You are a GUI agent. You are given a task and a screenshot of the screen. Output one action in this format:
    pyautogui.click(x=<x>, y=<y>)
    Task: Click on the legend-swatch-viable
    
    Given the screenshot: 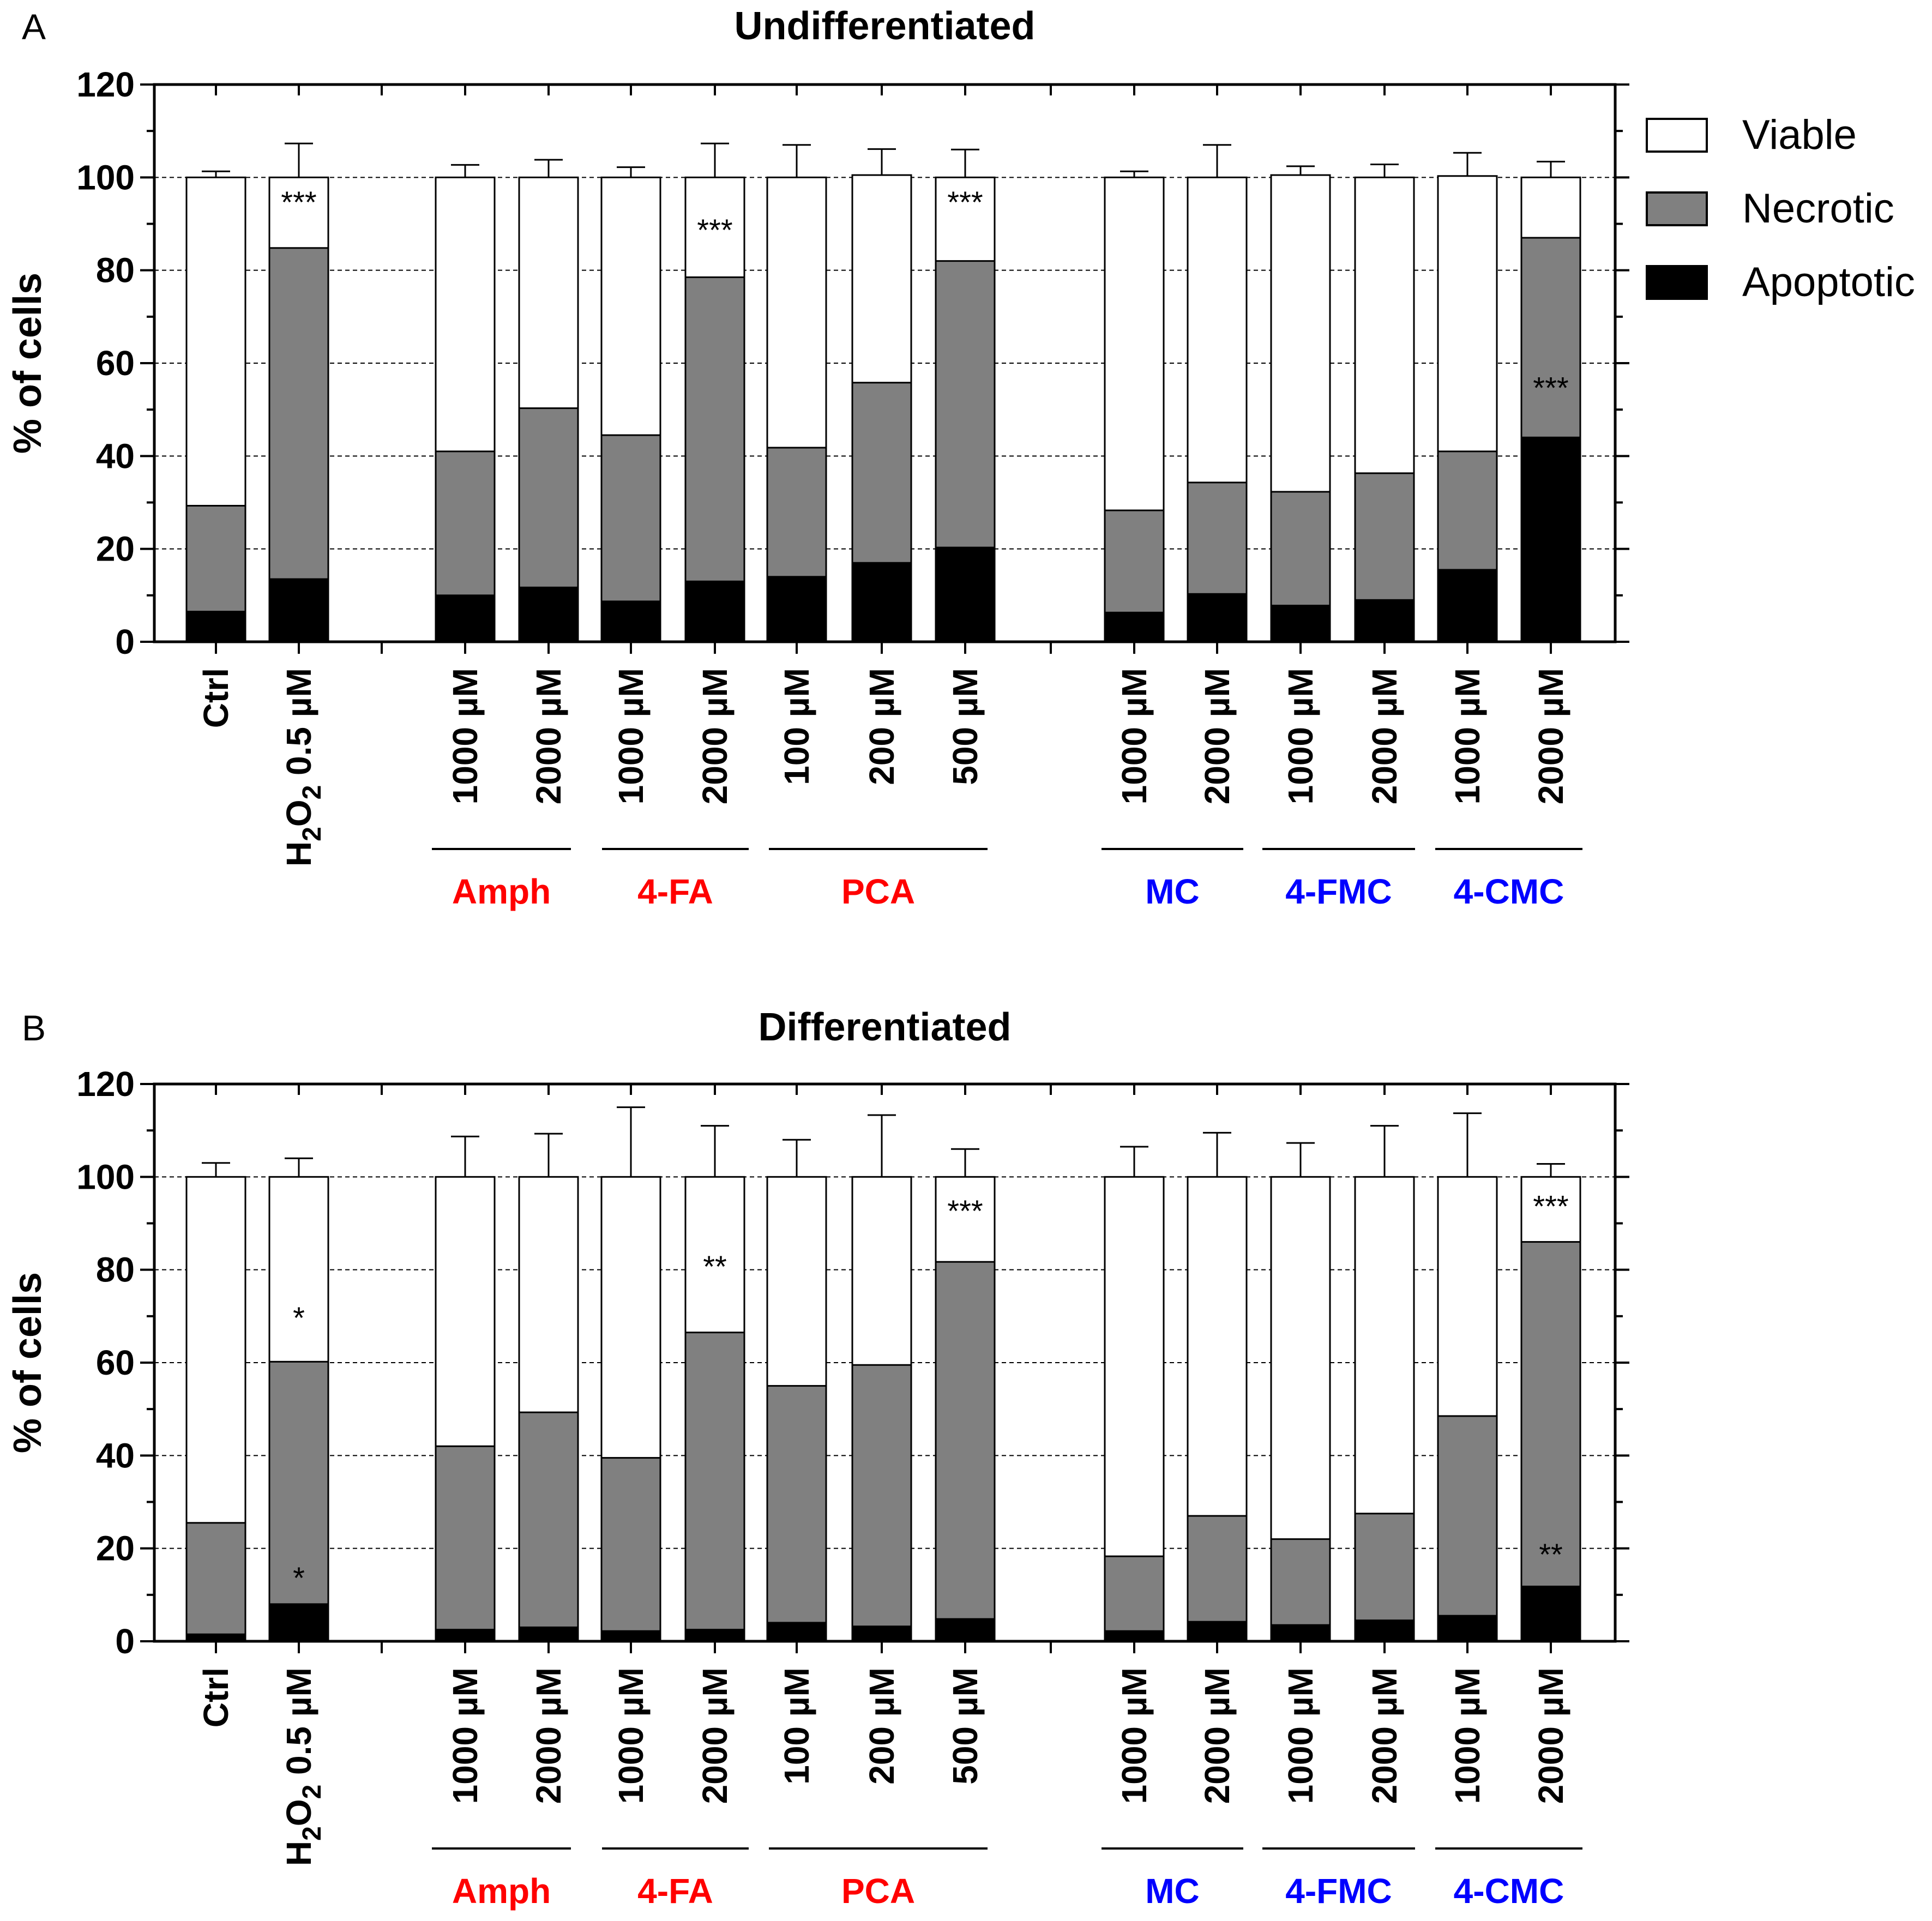 What is the action you would take?
    pyautogui.click(x=1677, y=135)
    